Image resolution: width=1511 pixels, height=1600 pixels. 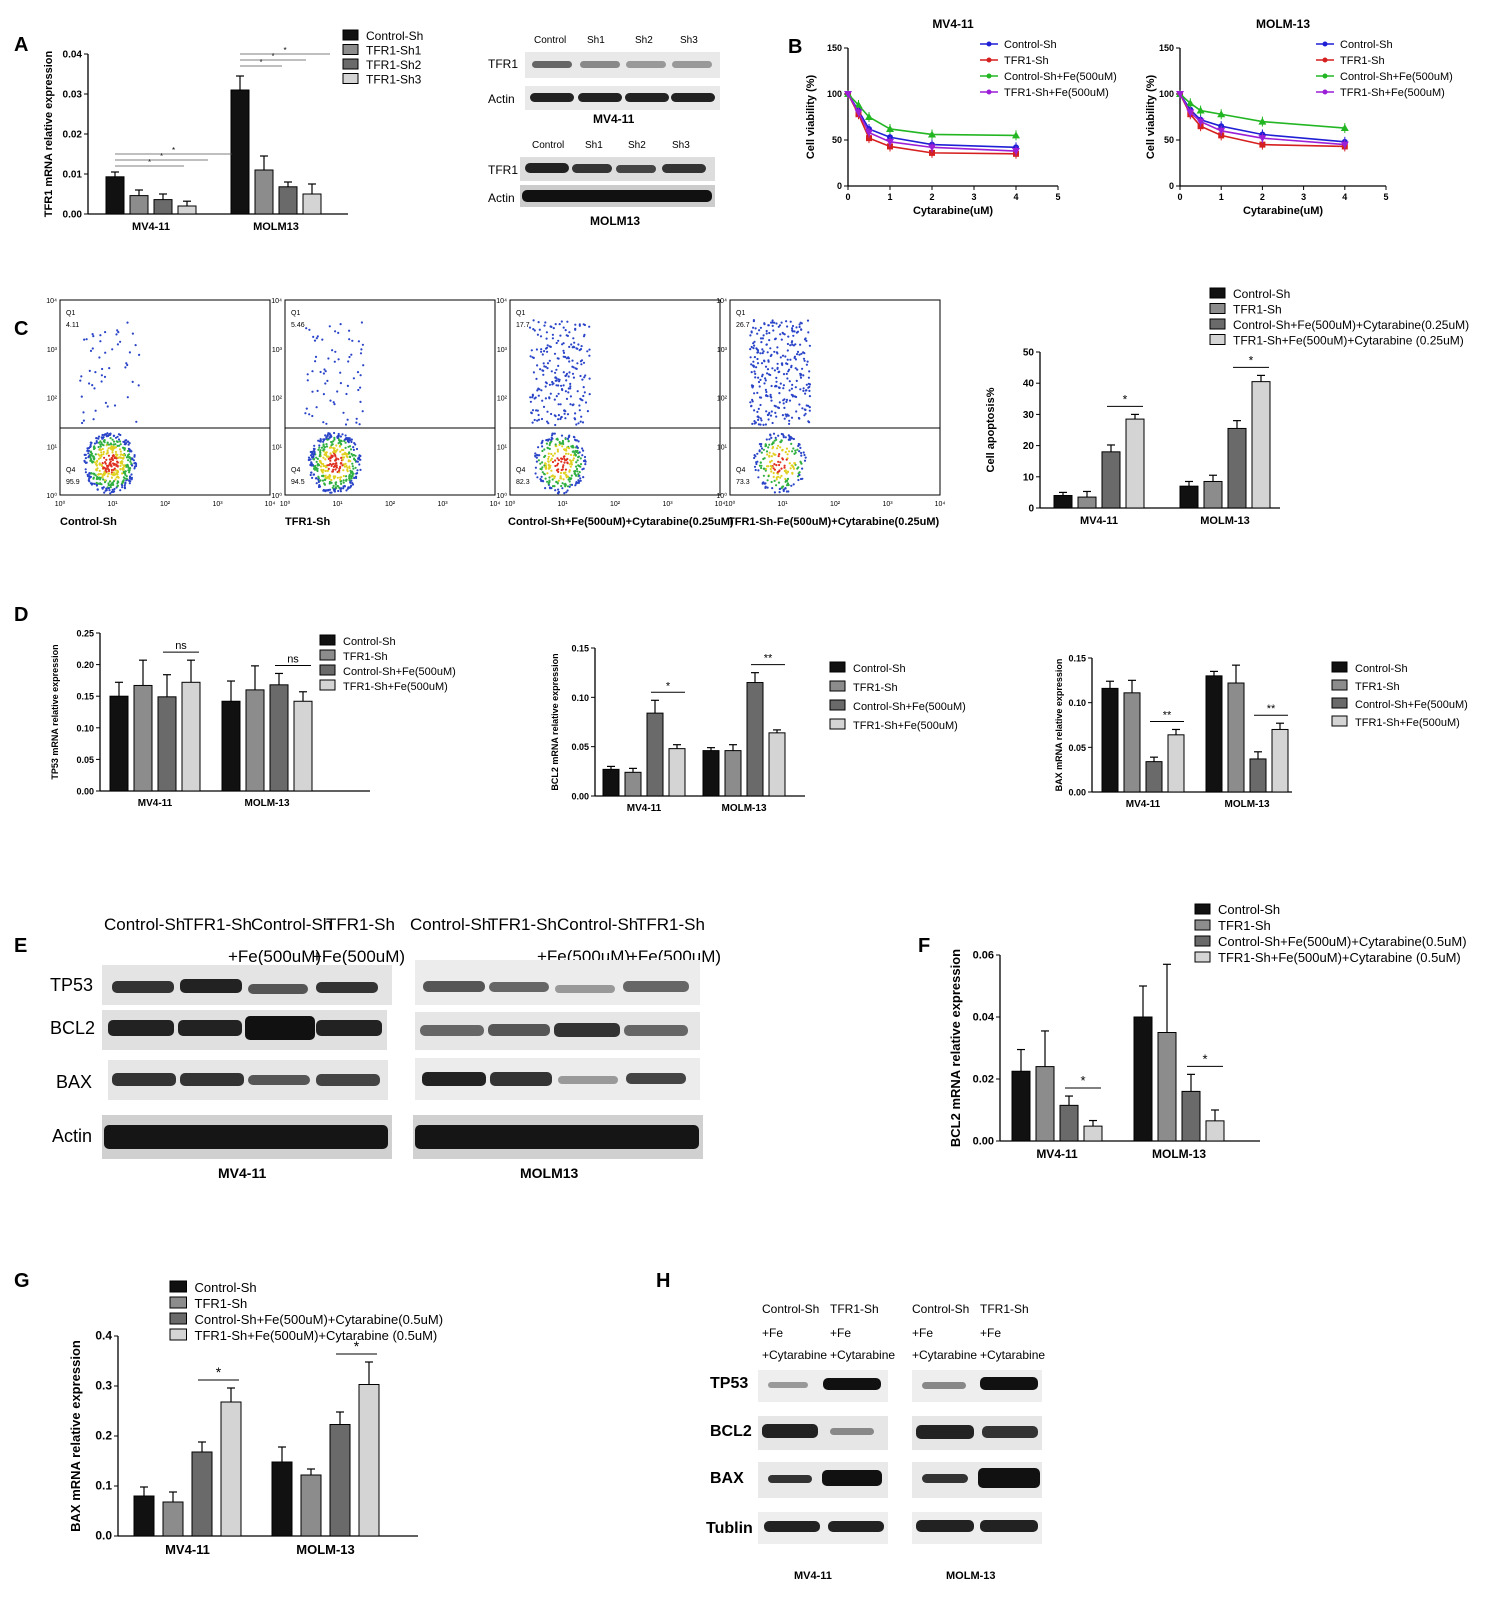 I want to click on x-category-label: MV4-11, so click(x=155, y=803).